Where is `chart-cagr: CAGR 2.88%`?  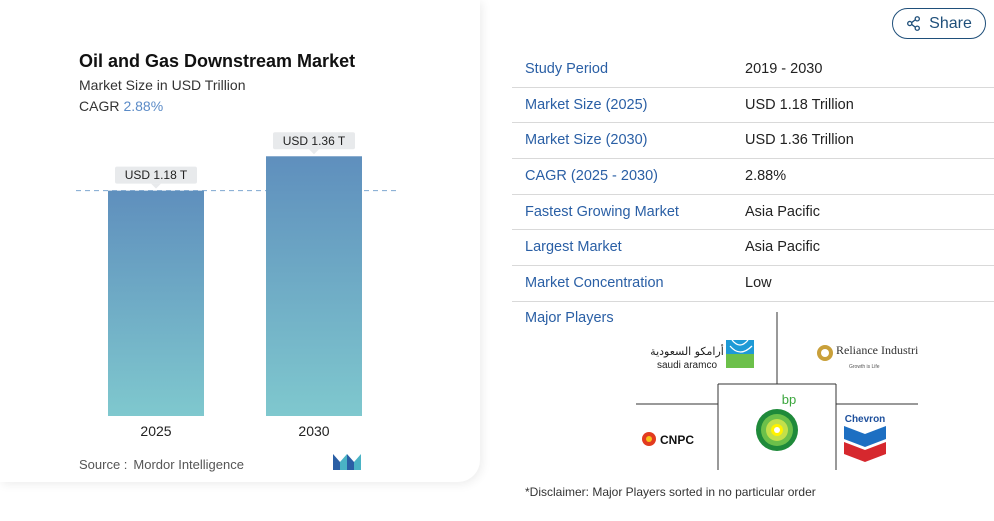 chart-cagr: CAGR 2.88% is located at coordinates (121, 106).